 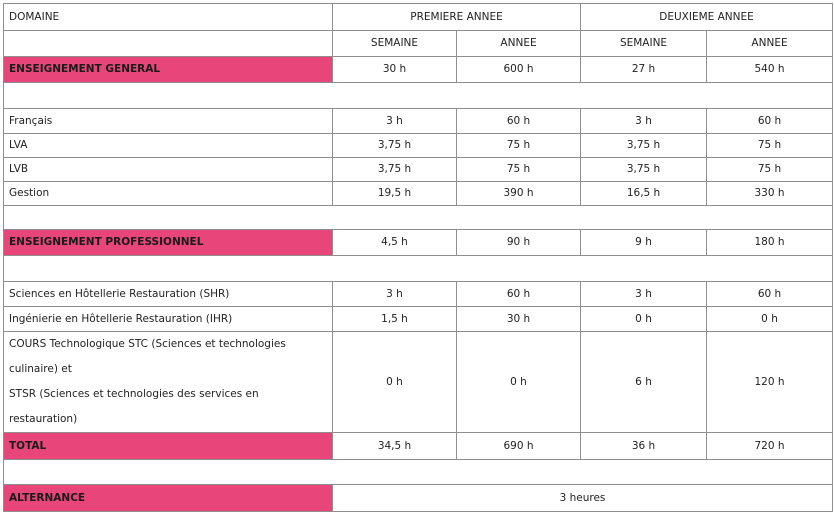 I want to click on total-row: TOTAL 34,5 h 690 h 36 h 720 h, so click(x=418, y=446).